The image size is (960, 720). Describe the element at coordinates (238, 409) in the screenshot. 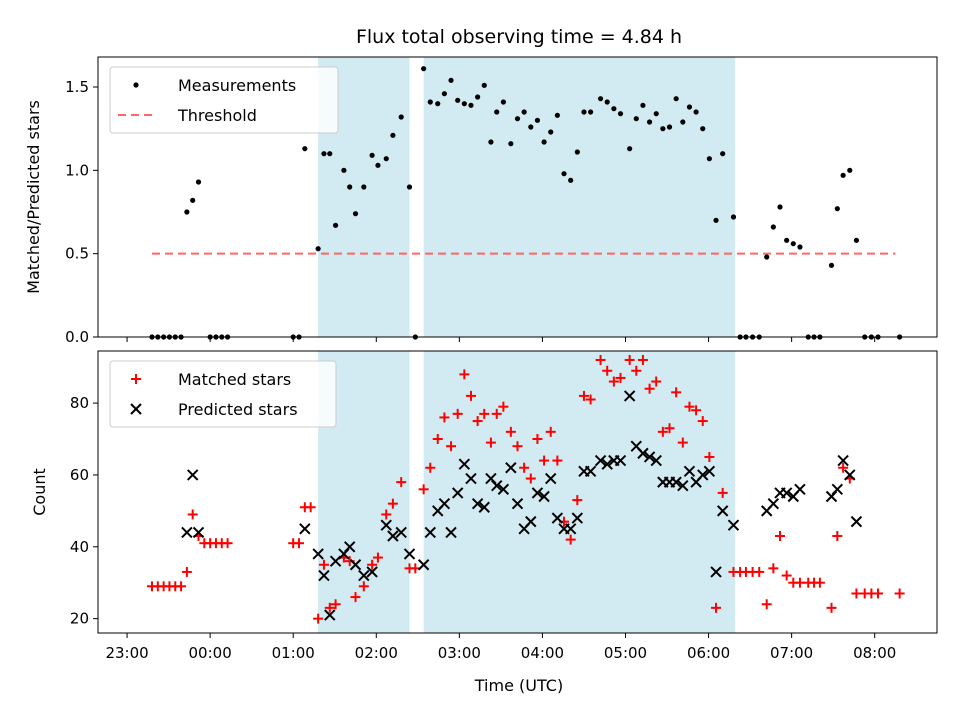

I see `legend-label: Predicted stars` at that location.